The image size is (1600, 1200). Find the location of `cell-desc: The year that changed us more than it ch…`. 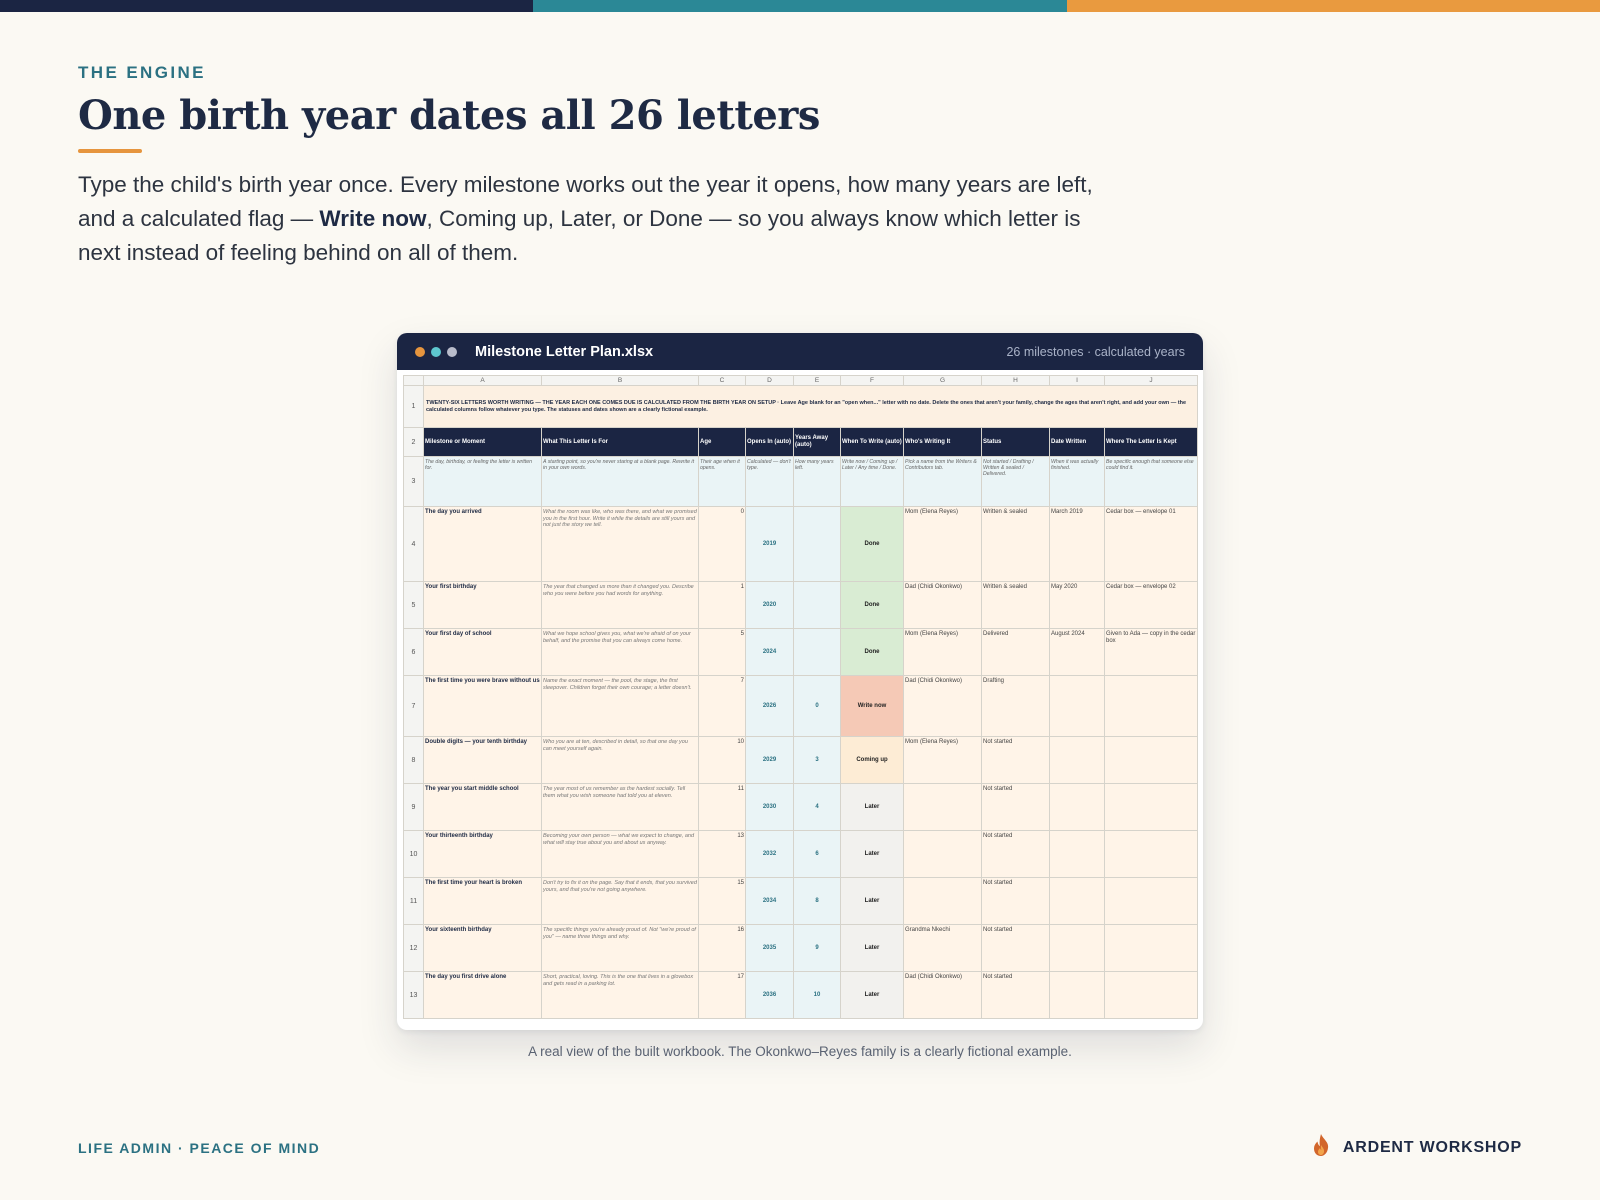

cell-desc: The year that changed us more than it ch… is located at coordinates (620, 605).